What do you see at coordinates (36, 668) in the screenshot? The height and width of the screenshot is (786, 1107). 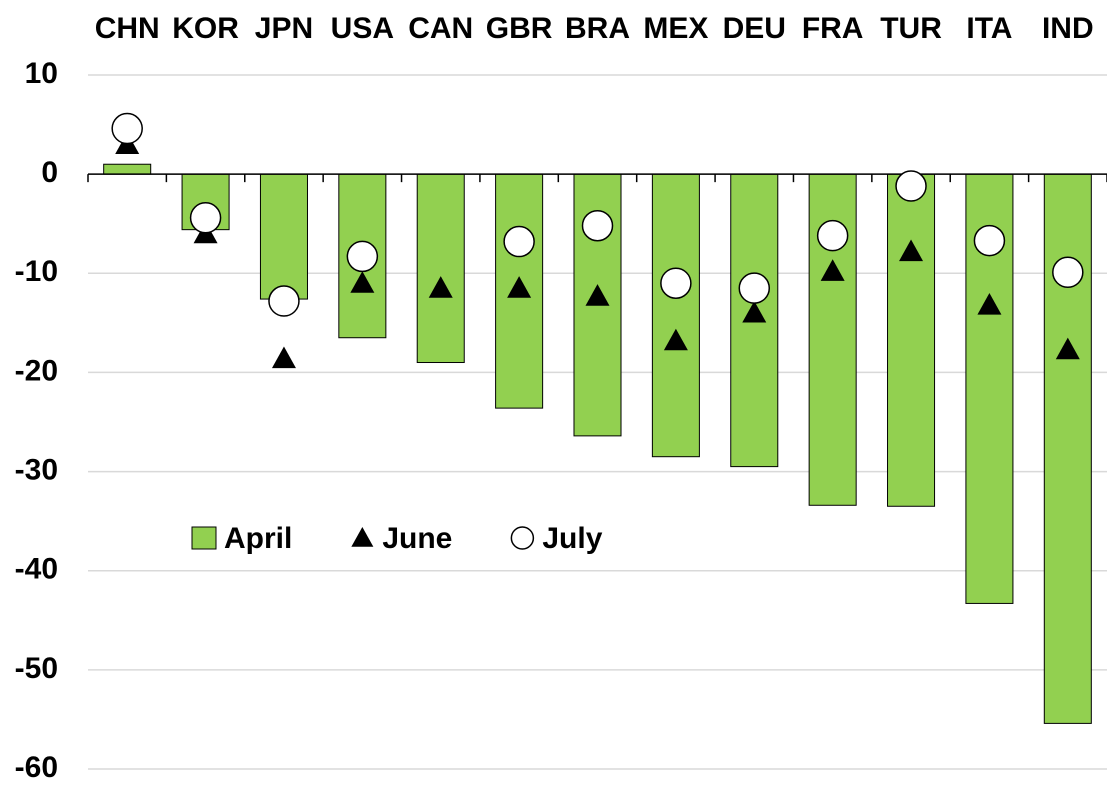 I see `y-tick-label: -50` at bounding box center [36, 668].